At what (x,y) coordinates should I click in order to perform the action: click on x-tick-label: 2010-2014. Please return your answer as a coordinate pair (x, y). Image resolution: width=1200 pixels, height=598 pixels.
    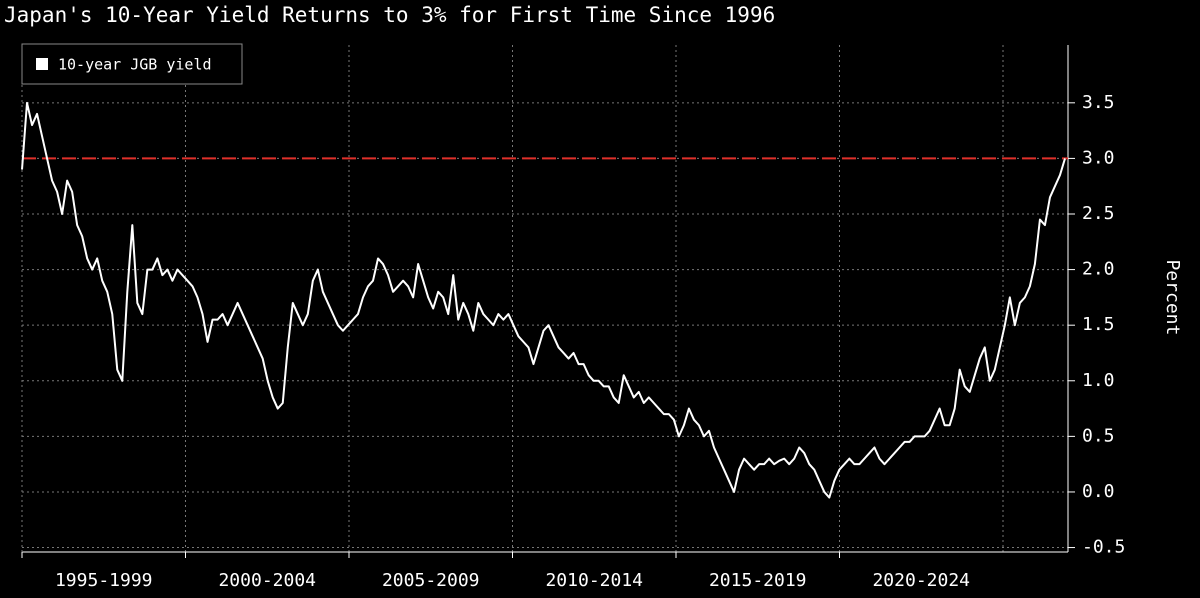
    Looking at the image, I should click on (594, 580).